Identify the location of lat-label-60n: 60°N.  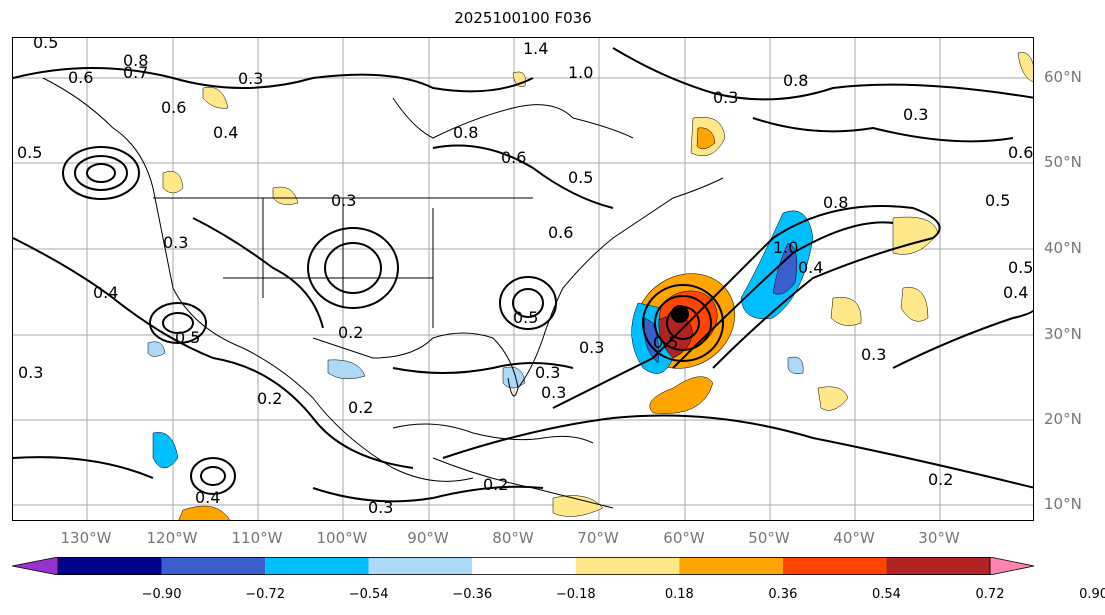
(1063, 77).